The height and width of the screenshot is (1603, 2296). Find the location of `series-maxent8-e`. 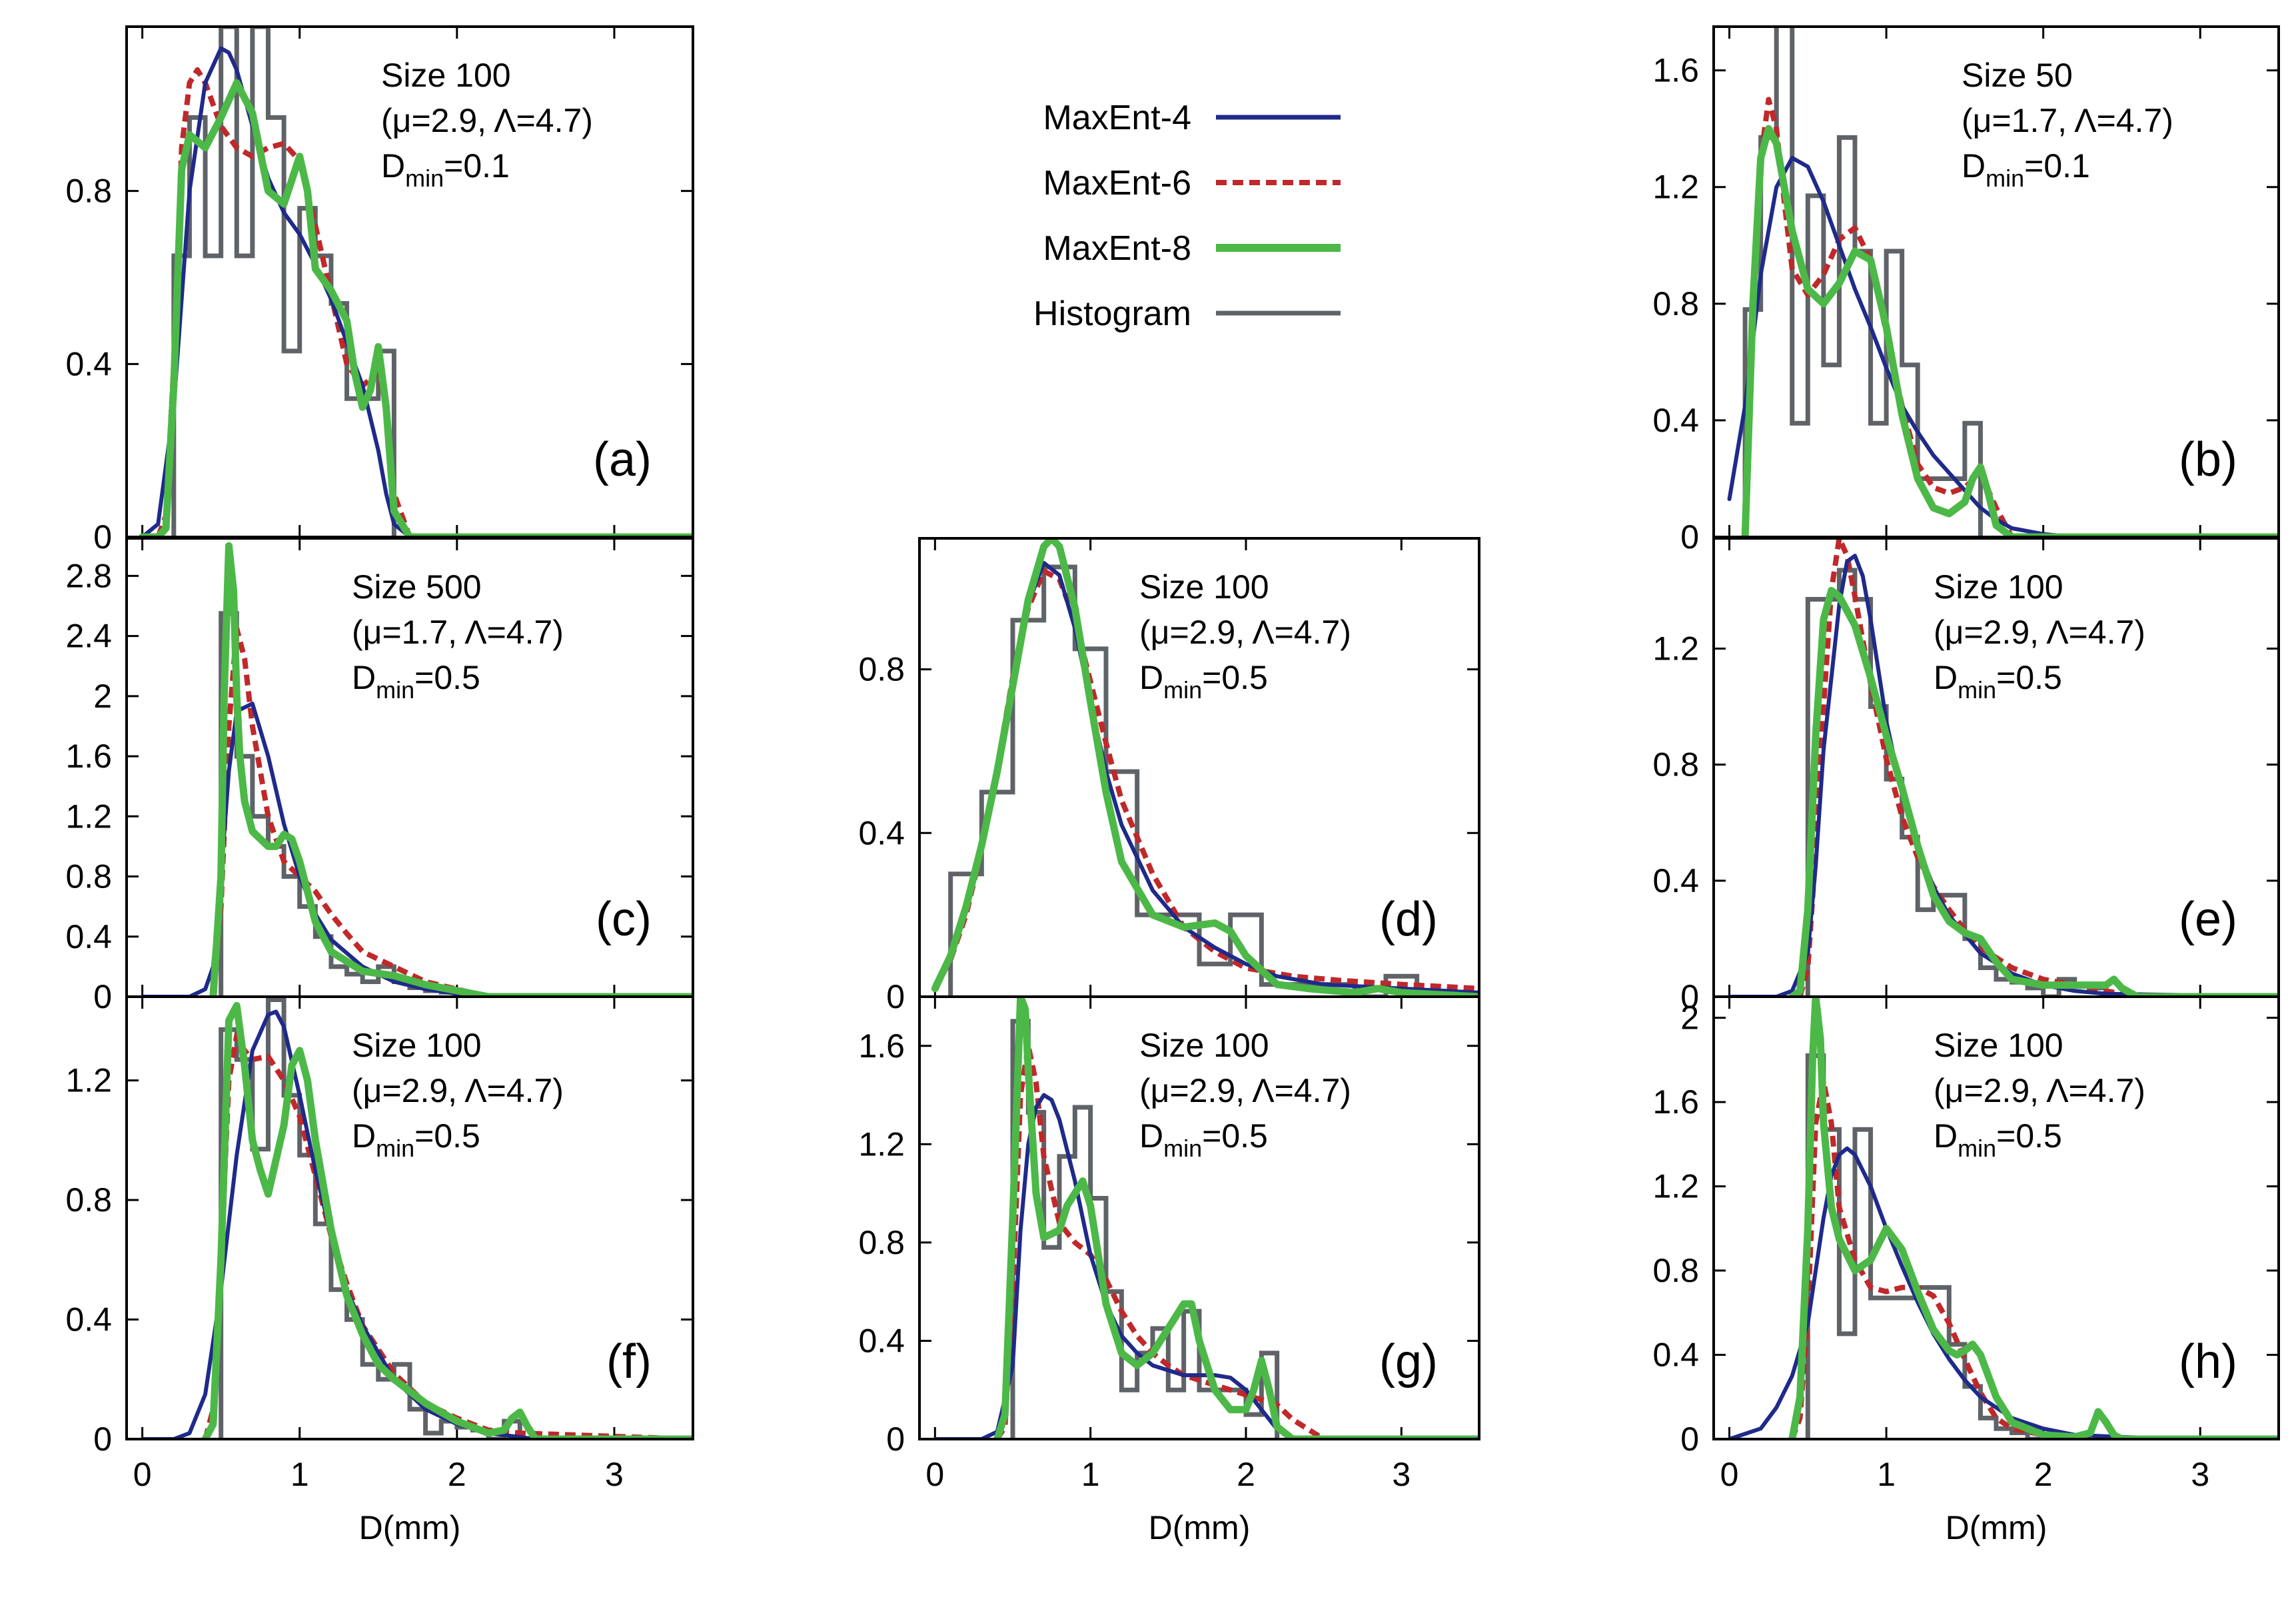

series-maxent8-e is located at coordinates (2033, 791).